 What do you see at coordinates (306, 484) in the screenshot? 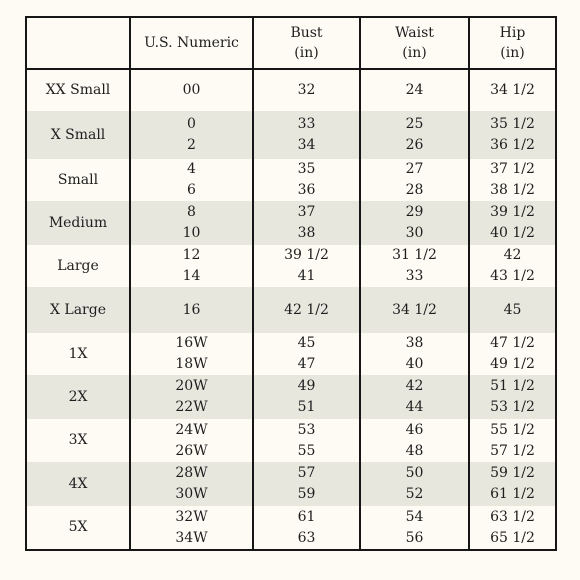
I see `bust-cell: 57 59` at bounding box center [306, 484].